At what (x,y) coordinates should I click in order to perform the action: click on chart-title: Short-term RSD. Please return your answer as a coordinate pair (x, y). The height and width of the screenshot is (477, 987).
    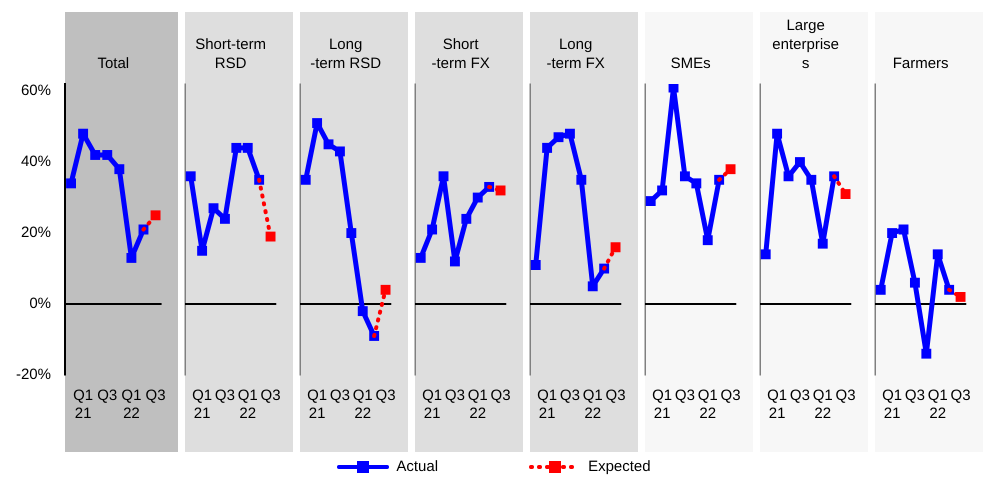
    Looking at the image, I should click on (230, 54).